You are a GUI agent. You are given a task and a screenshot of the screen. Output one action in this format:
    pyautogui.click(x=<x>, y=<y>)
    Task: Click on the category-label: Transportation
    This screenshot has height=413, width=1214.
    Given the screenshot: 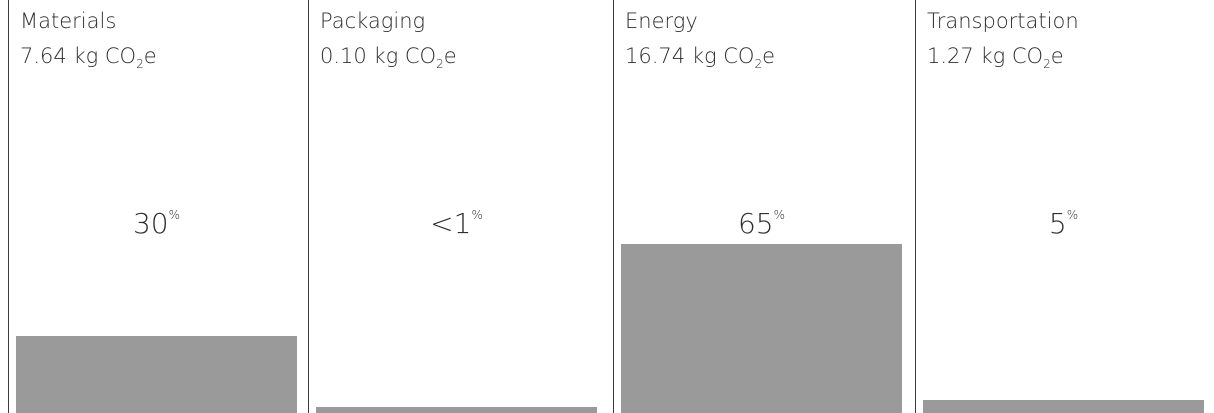 What is the action you would take?
    pyautogui.click(x=1003, y=21)
    